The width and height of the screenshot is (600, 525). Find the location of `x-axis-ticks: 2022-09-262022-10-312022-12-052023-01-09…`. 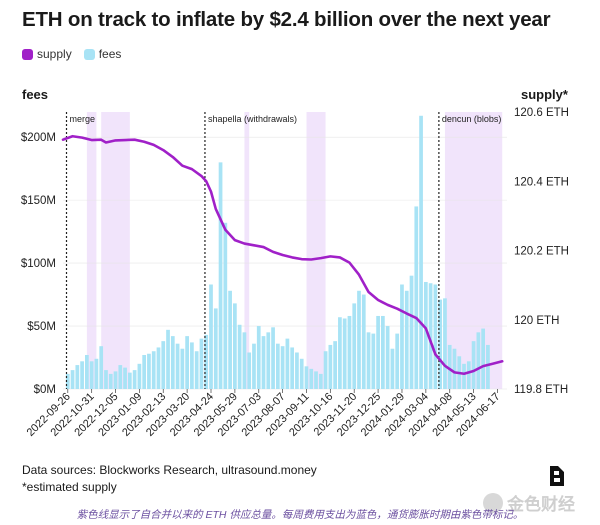

x-axis-ticks: 2022-09-262022-10-312022-12-052023-01-09… is located at coordinates (264, 414).